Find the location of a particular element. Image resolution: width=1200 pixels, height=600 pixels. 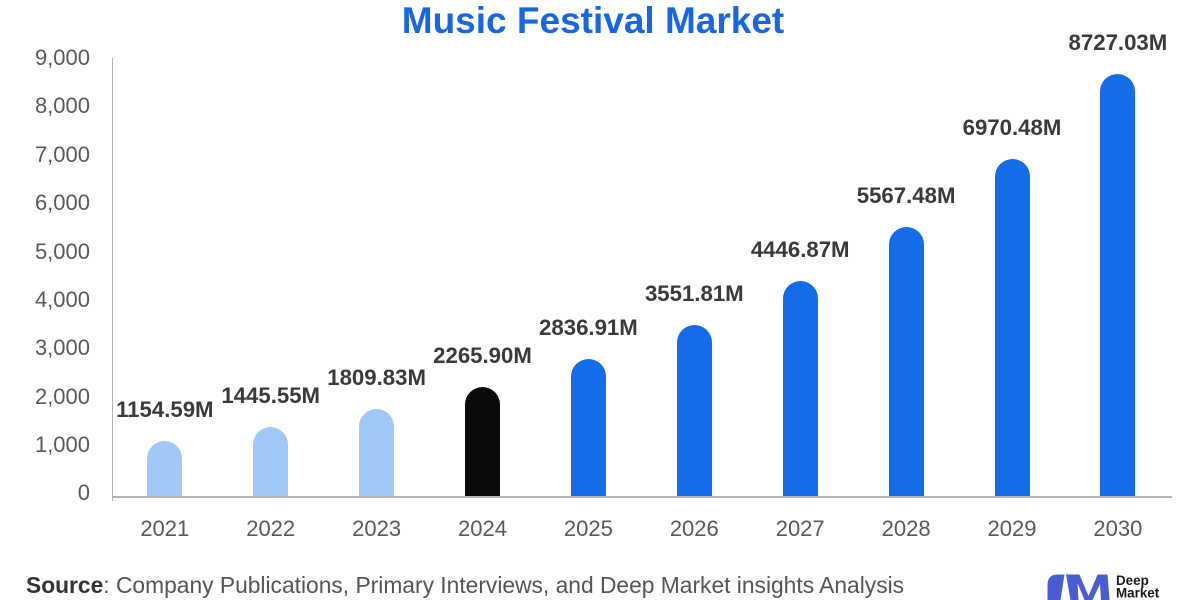

svg-text: Market is located at coordinates (1138, 593).